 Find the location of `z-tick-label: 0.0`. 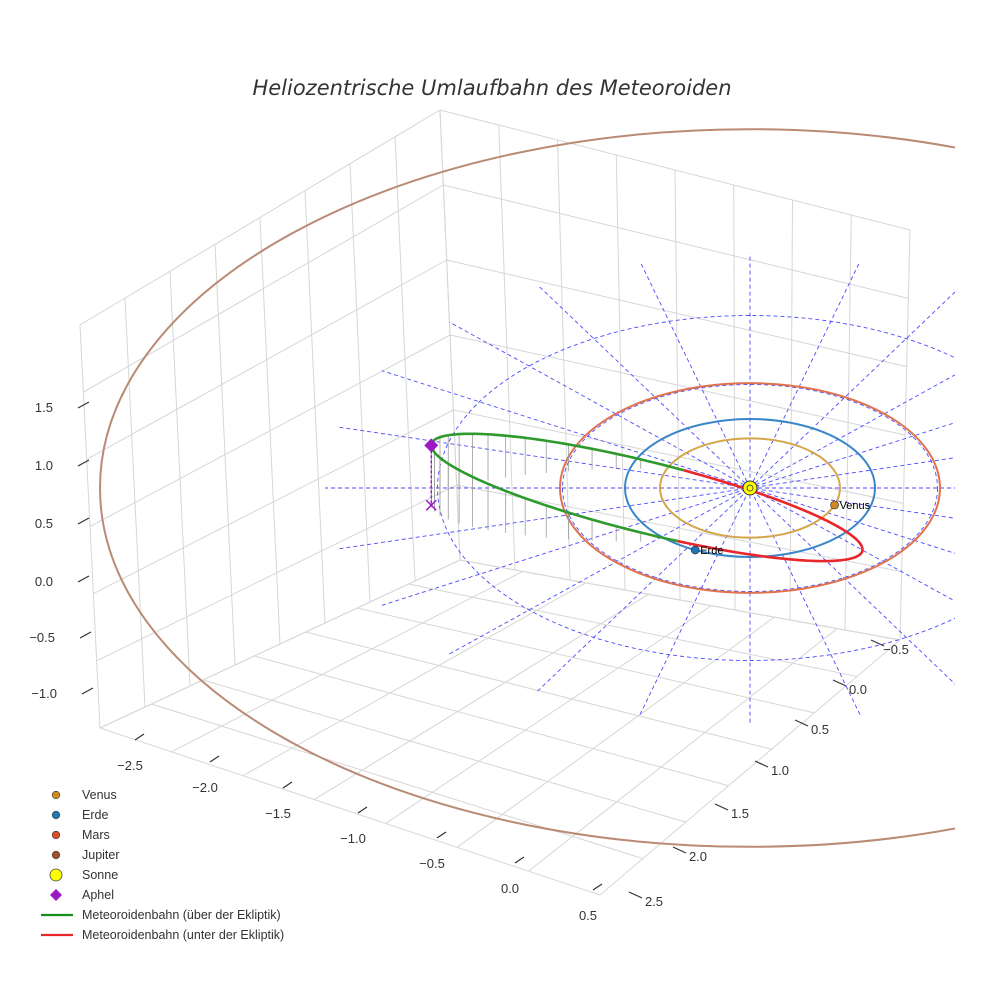

z-tick-label: 0.0 is located at coordinates (44, 581).